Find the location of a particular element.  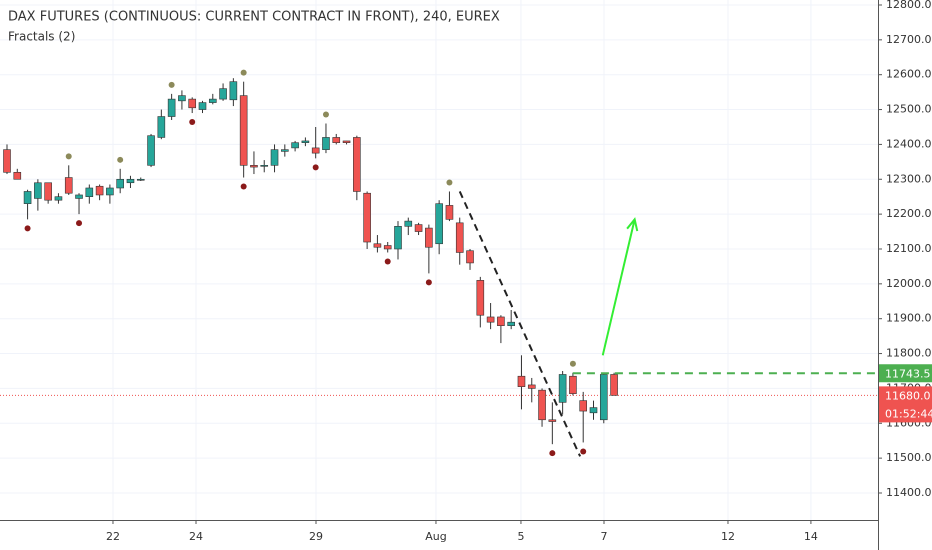

y-tick-label: 12200.0 is located at coordinates (909, 213).